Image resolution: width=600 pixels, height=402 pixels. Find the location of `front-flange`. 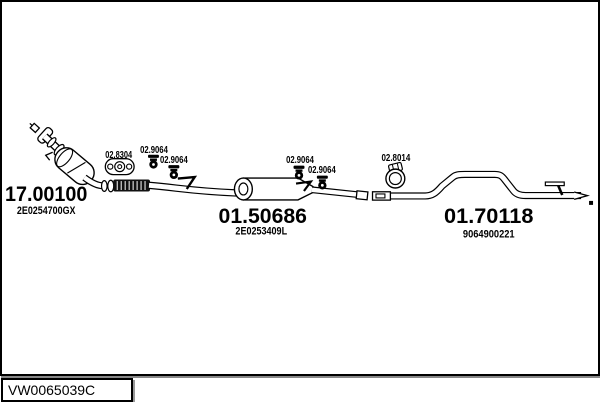

front-flange is located at coordinates (41, 133).